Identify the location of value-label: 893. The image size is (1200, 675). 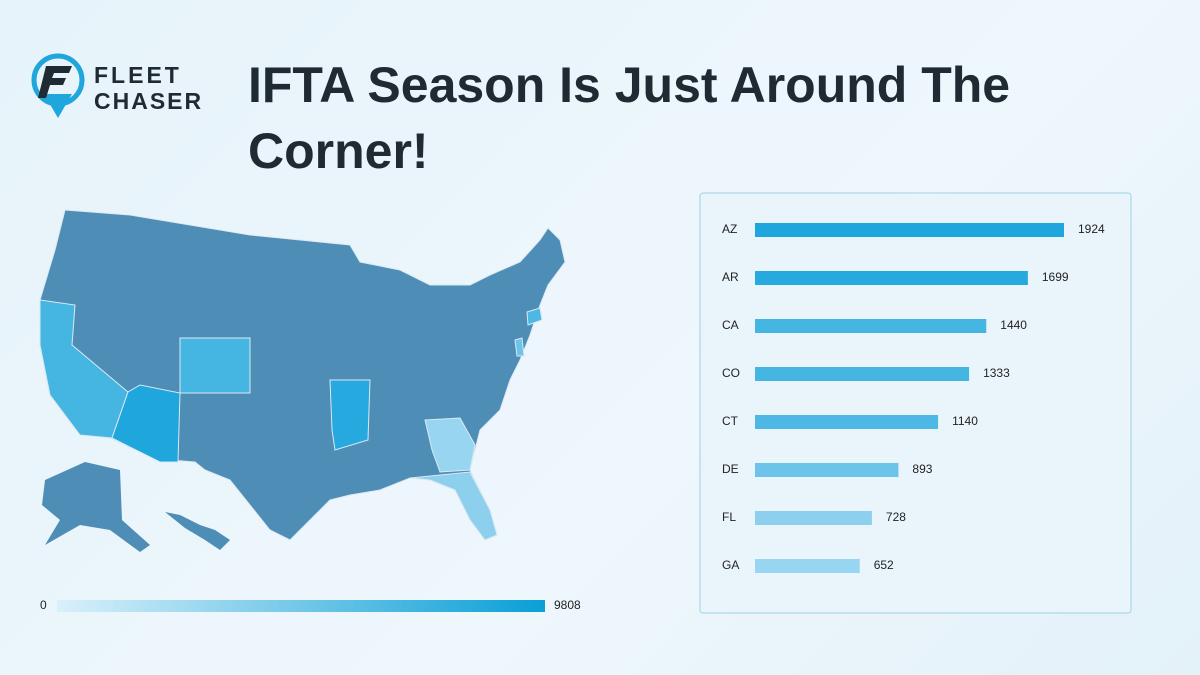
(922, 469).